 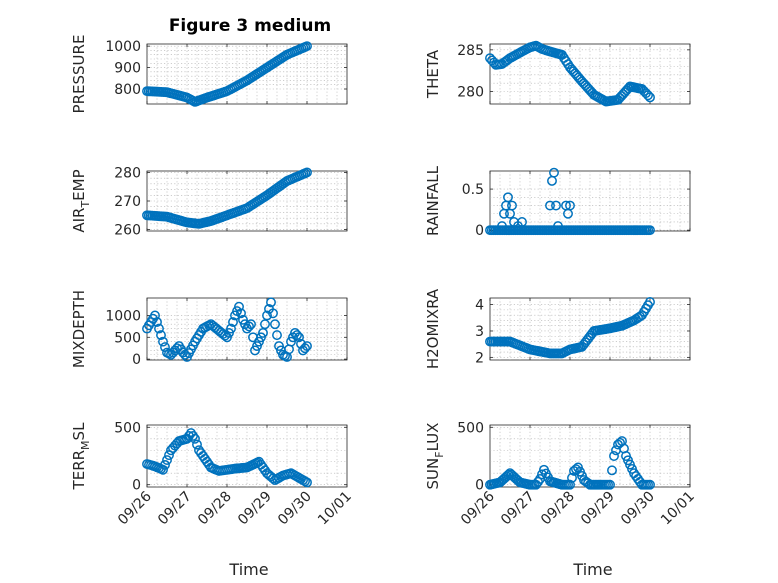 I want to click on panel-theta: 280 285 THETA, so click(x=557, y=73).